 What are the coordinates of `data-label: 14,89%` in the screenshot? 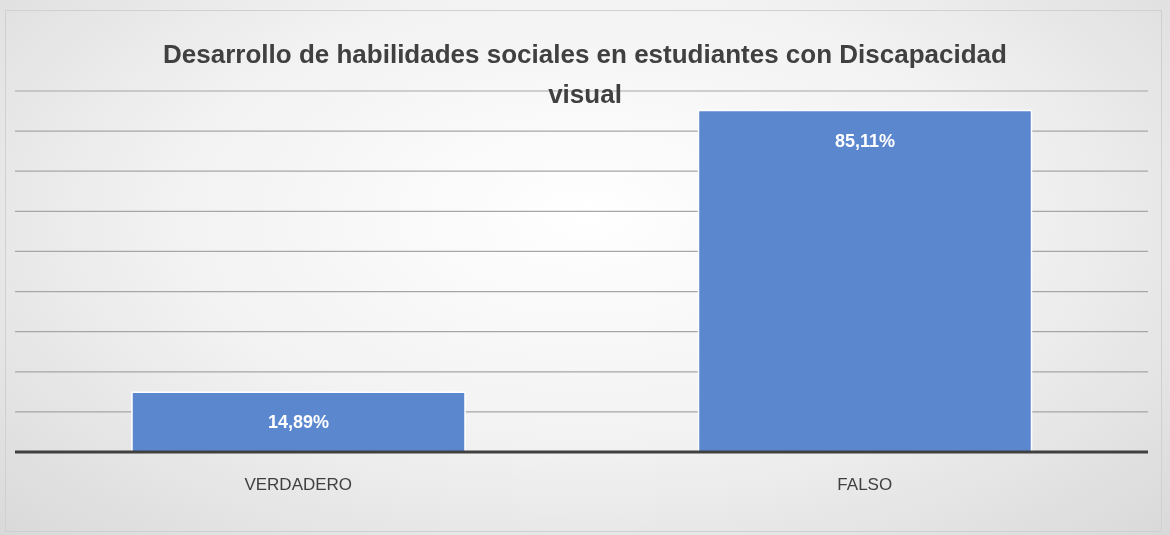 It's located at (298, 422).